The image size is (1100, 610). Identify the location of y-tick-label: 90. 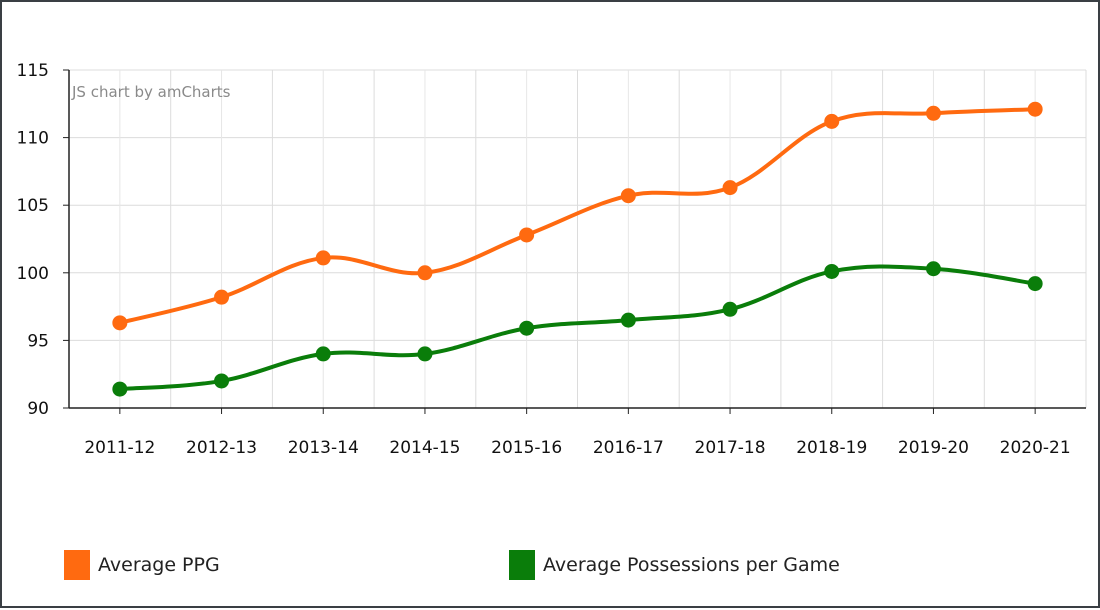
(38, 409).